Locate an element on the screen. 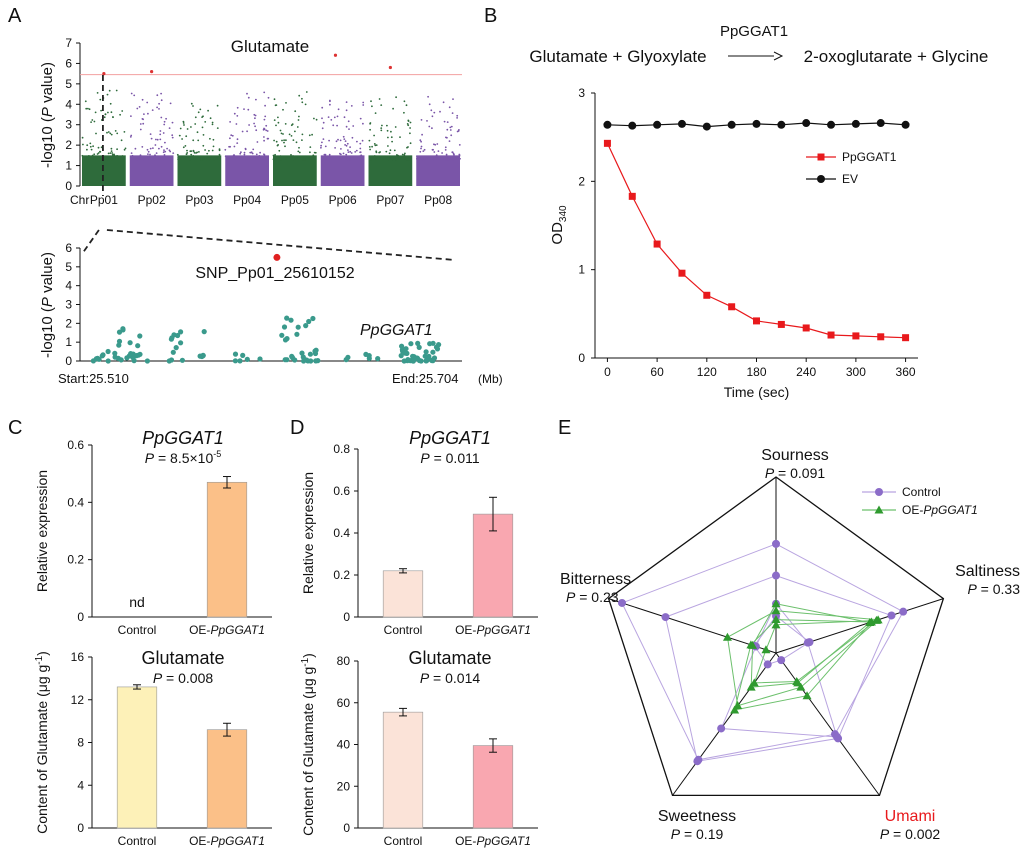 Image resolution: width=1024 pixels, height=850 pixels. radar-series-polygon-OE-PpGGAT1 is located at coordinates (803, 658).